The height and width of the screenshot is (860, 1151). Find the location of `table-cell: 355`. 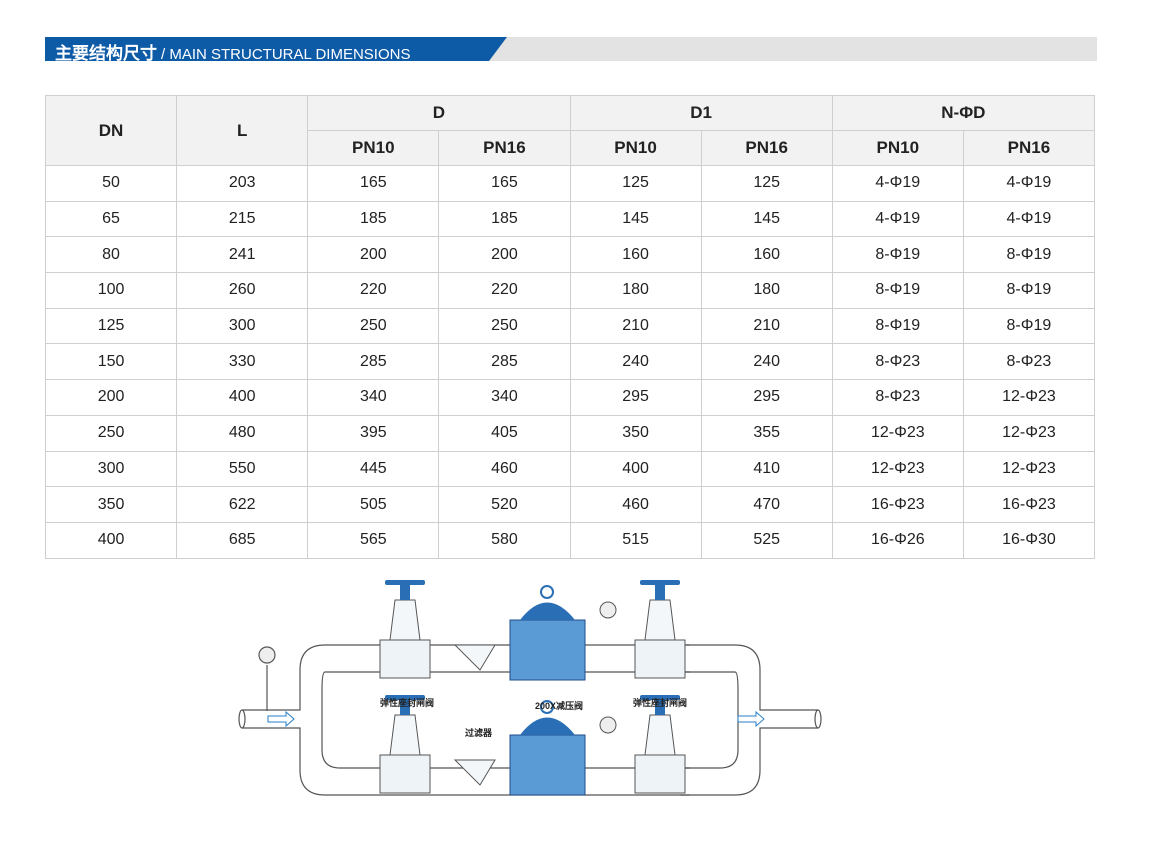

table-cell: 355 is located at coordinates (766, 433).